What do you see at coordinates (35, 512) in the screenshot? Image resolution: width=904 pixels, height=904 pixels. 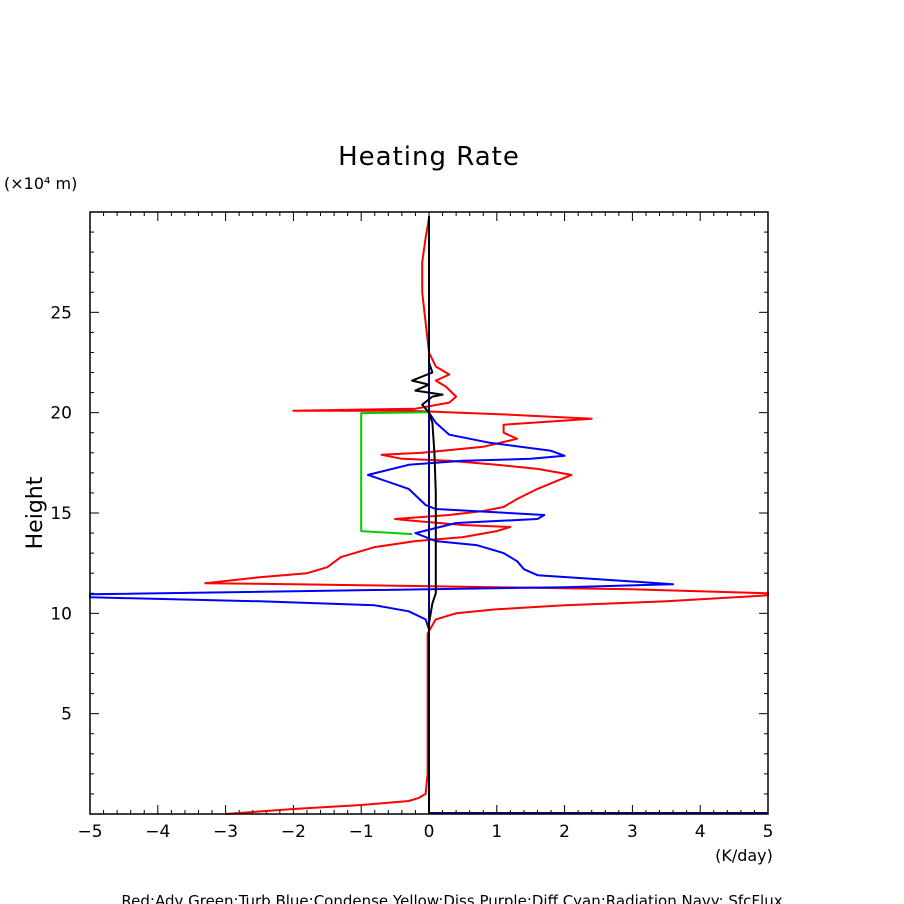 I see `y-axis-label: Height` at bounding box center [35, 512].